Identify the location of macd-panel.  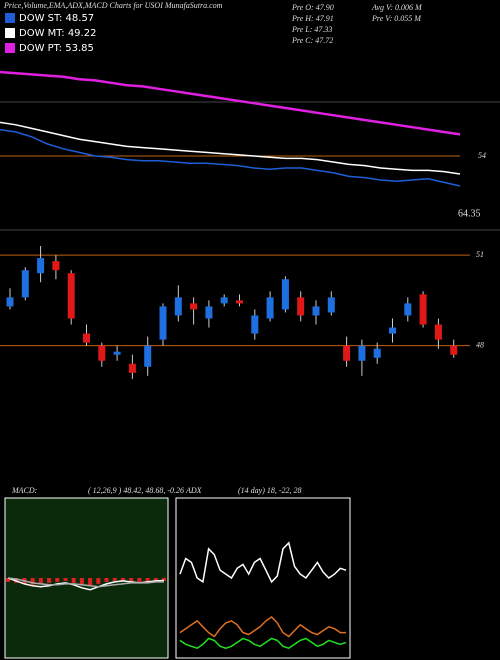
(86, 578).